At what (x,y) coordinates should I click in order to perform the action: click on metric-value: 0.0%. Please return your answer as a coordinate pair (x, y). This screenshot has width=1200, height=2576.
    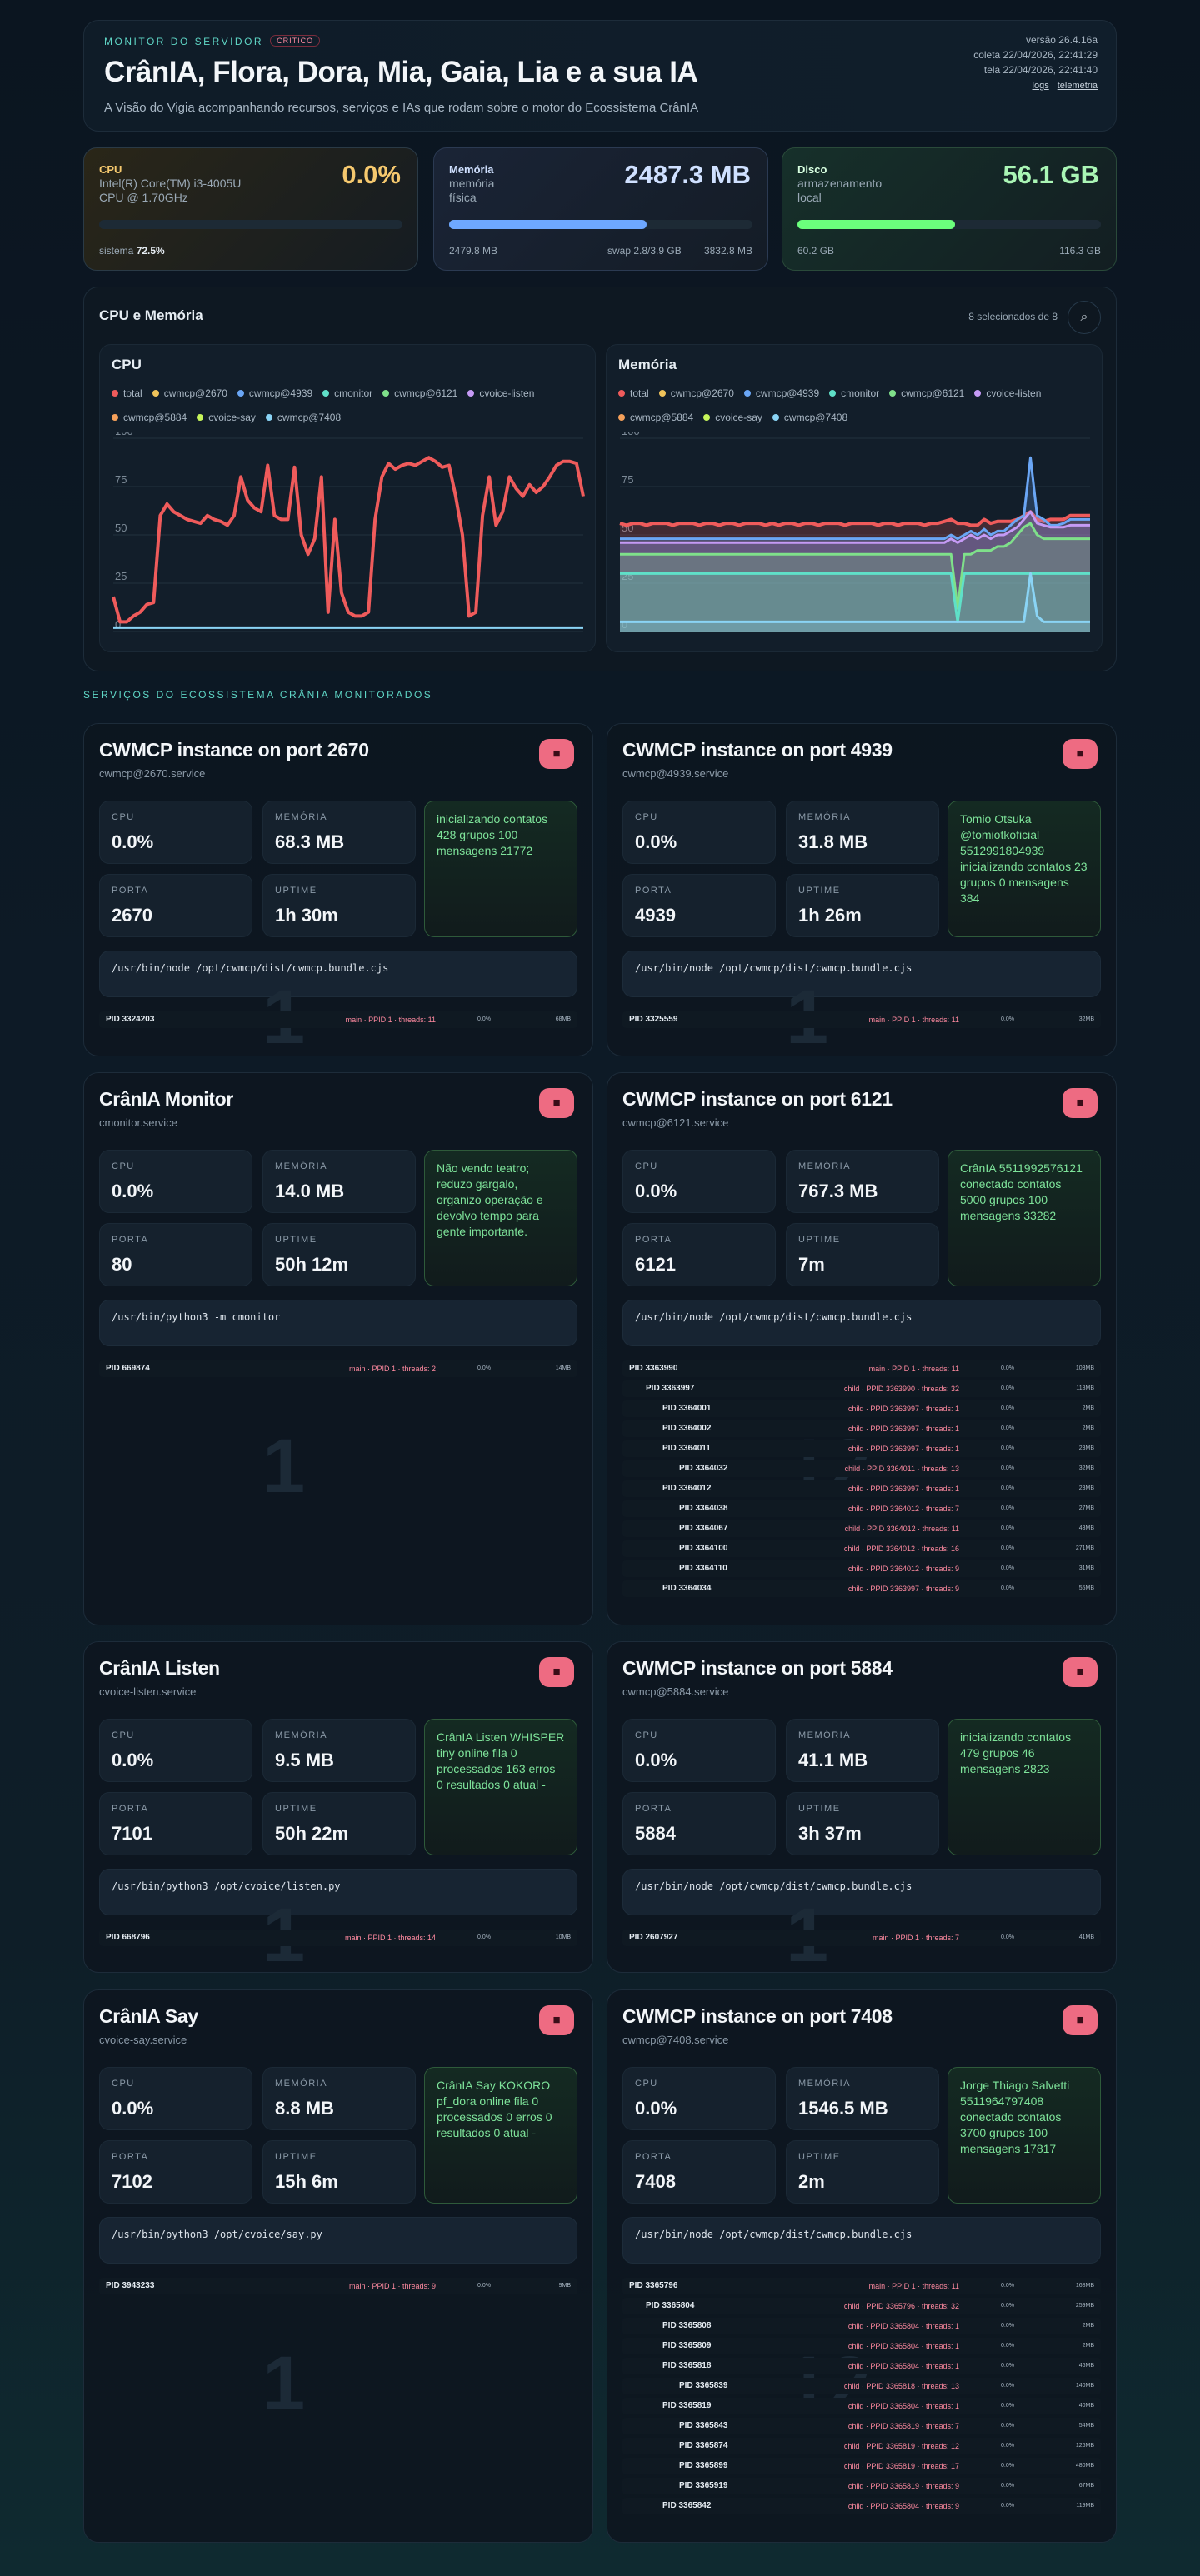
    Looking at the image, I should click on (133, 1760).